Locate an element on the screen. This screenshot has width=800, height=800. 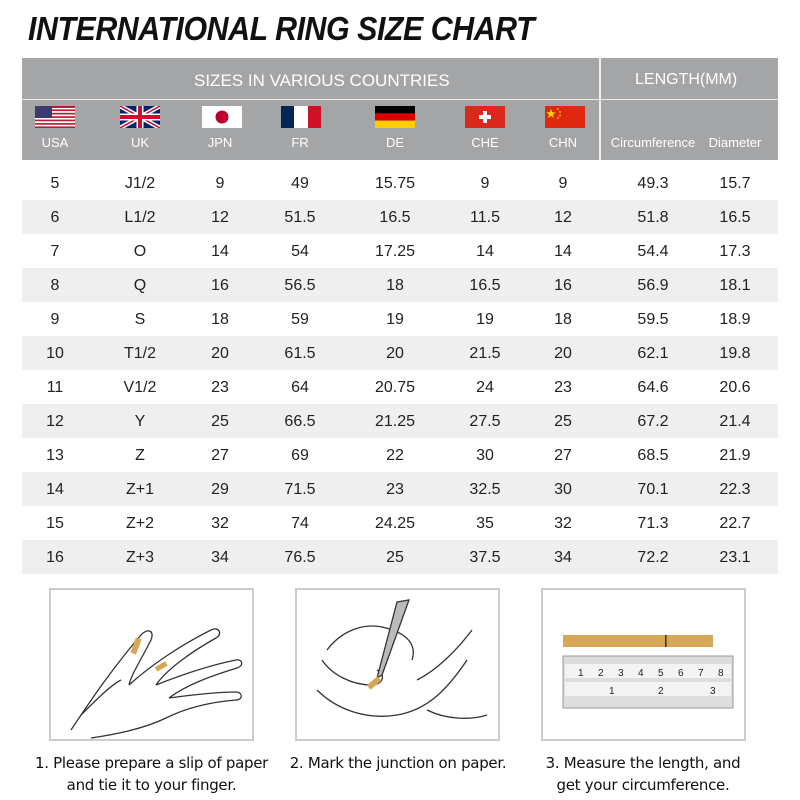
cell-che: 19 is located at coordinates (485, 319).